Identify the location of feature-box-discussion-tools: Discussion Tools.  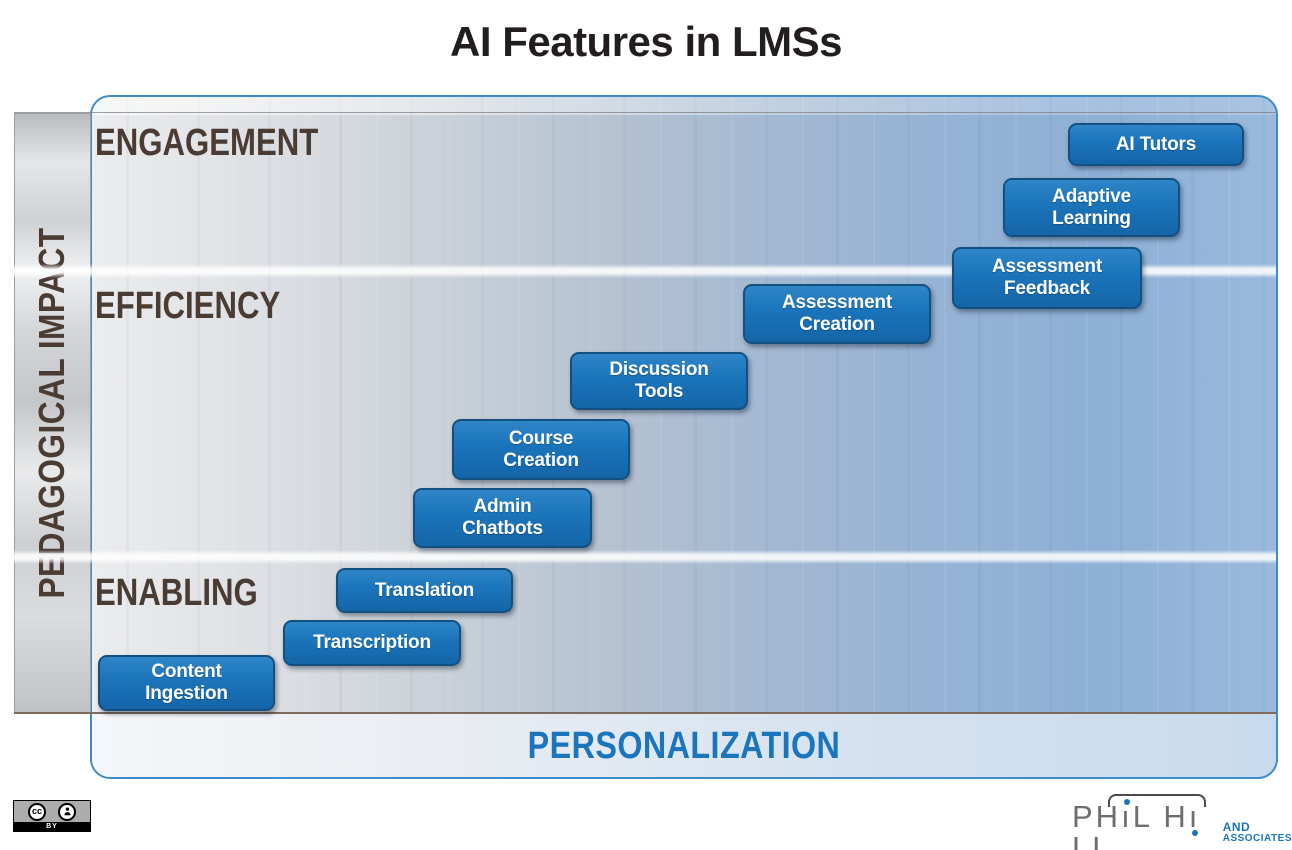
(659, 381).